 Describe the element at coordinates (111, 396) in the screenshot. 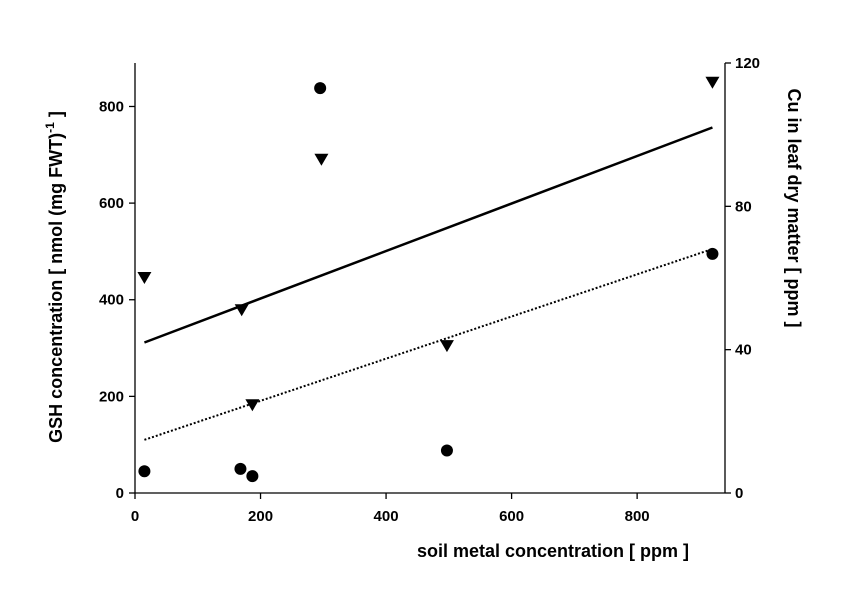

I see `y-tick-label: 200` at that location.